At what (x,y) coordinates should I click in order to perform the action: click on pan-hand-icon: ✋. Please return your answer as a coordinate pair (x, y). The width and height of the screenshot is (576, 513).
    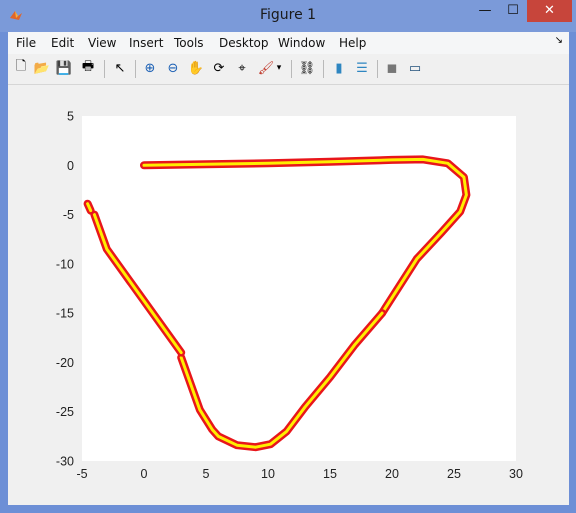
    Looking at the image, I should click on (196, 68).